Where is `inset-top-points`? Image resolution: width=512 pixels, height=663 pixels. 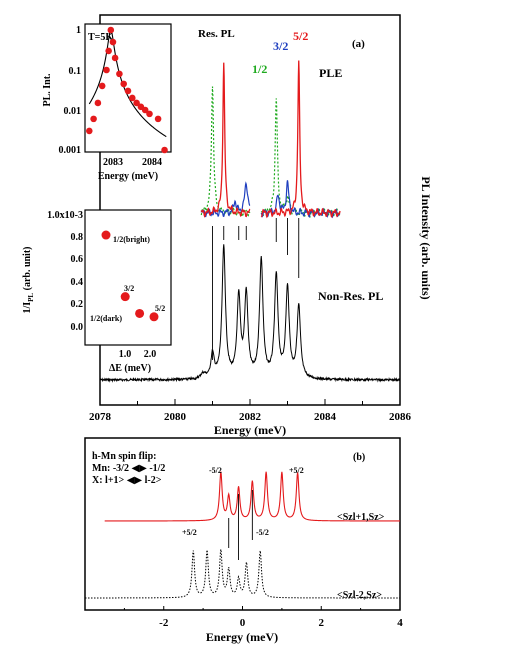
inset-top-points is located at coordinates (127, 90).